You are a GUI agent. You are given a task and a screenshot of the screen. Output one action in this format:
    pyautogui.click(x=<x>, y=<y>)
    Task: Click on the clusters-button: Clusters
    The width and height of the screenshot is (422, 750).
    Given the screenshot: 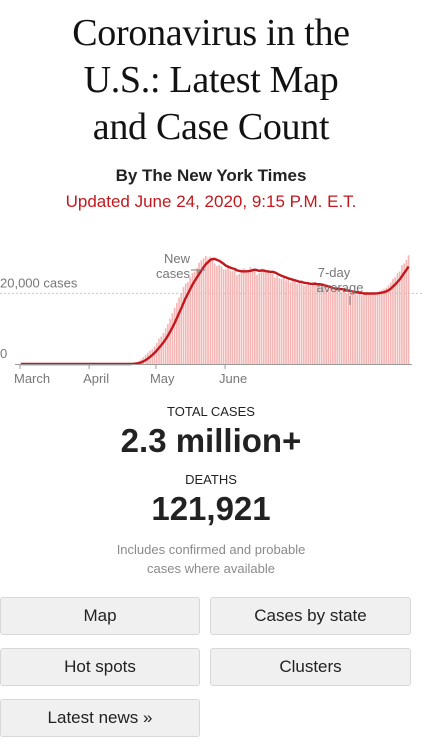 What is the action you would take?
    pyautogui.click(x=310, y=667)
    